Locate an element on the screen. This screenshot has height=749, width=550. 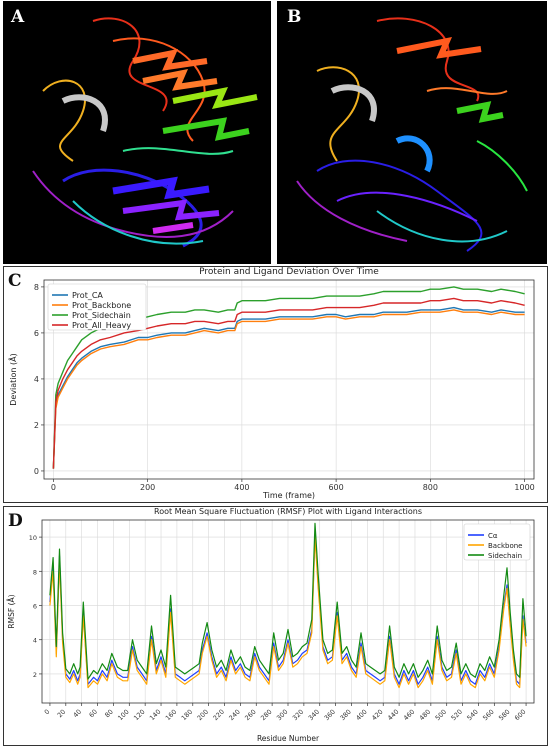
x-tick-label: 60 is located at coordinates (93, 714).